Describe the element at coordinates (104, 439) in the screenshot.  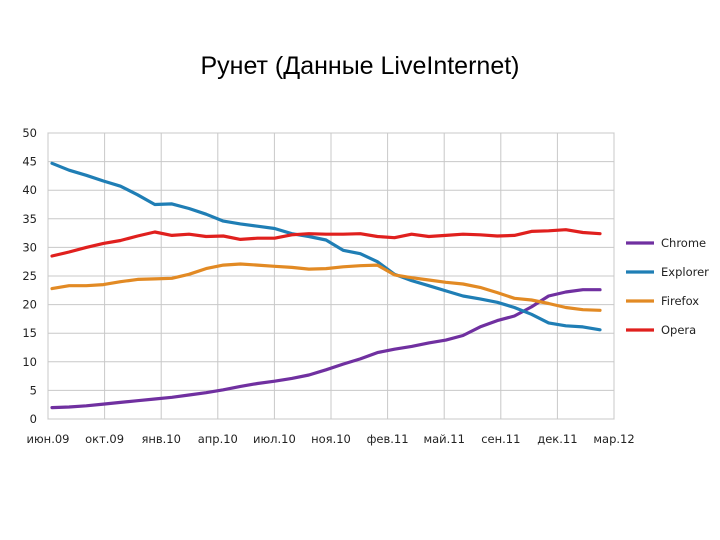
I see `x-tick-label: окт.09` at that location.